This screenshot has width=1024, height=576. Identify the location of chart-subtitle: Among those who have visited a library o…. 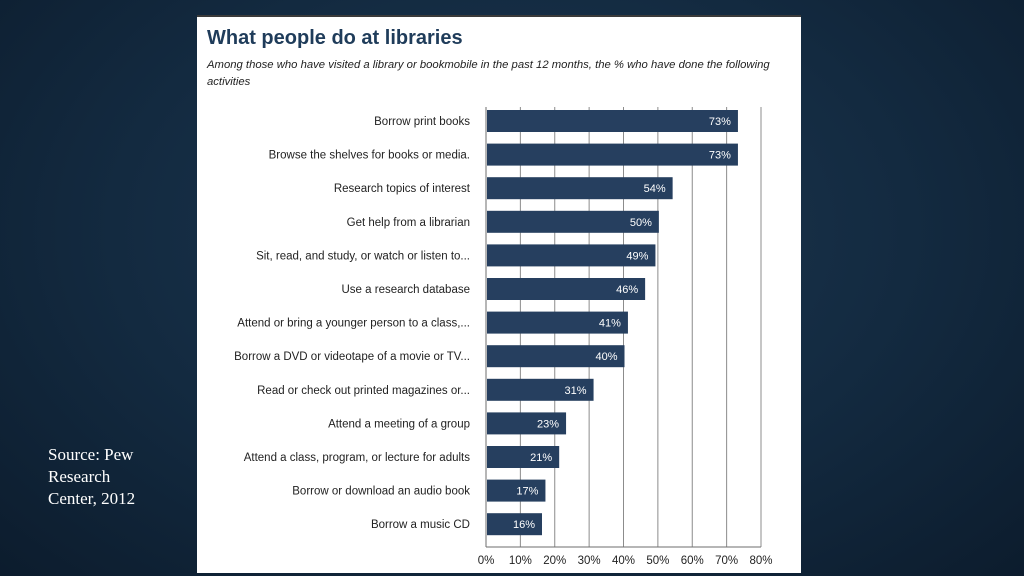
(488, 73).